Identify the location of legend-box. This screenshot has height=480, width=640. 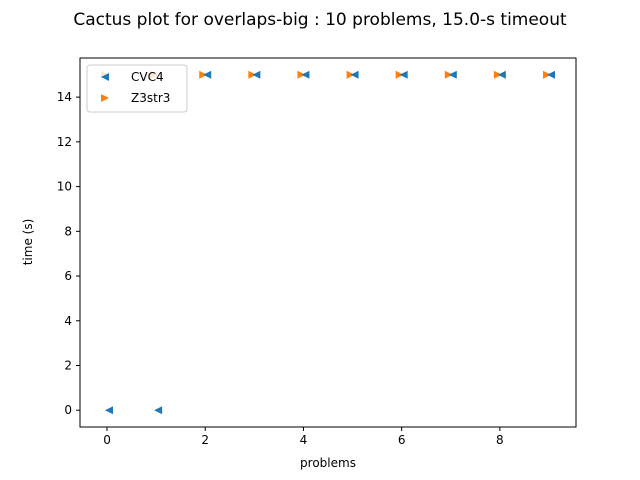
(137, 88).